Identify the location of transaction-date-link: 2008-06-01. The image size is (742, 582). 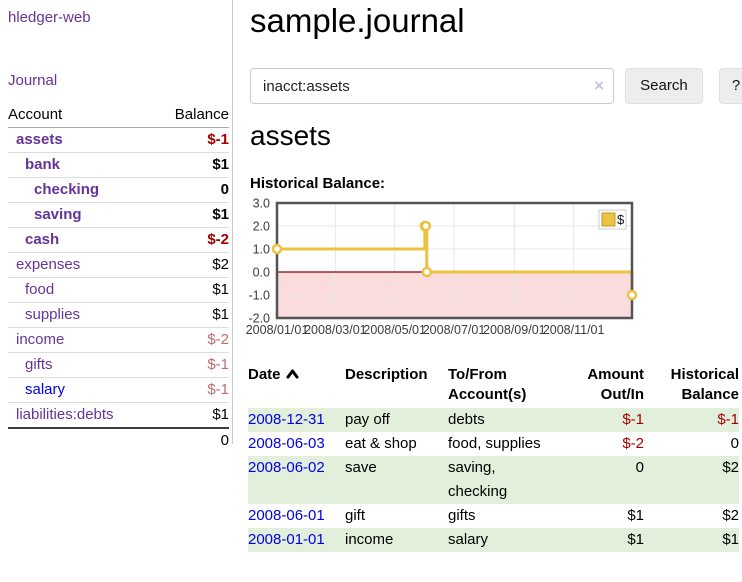
(286, 515).